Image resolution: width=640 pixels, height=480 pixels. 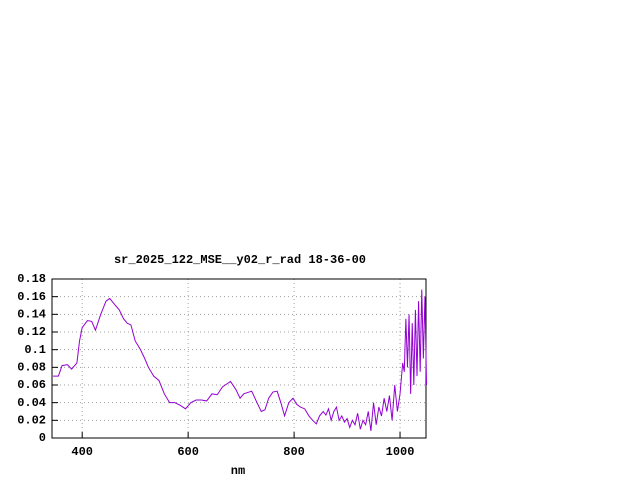 I want to click on x-tick-label: 600, so click(x=188, y=452).